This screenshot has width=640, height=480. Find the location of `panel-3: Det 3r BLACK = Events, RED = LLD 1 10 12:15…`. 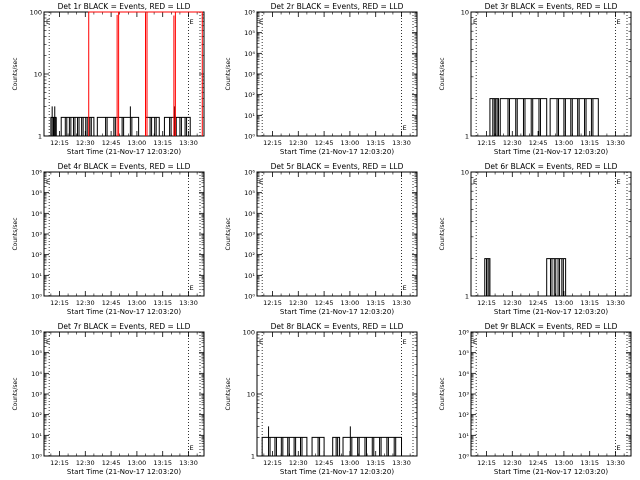

panel-3: Det 3r BLACK = Events, RED = LLD 1 10 12:15… is located at coordinates (535, 79).